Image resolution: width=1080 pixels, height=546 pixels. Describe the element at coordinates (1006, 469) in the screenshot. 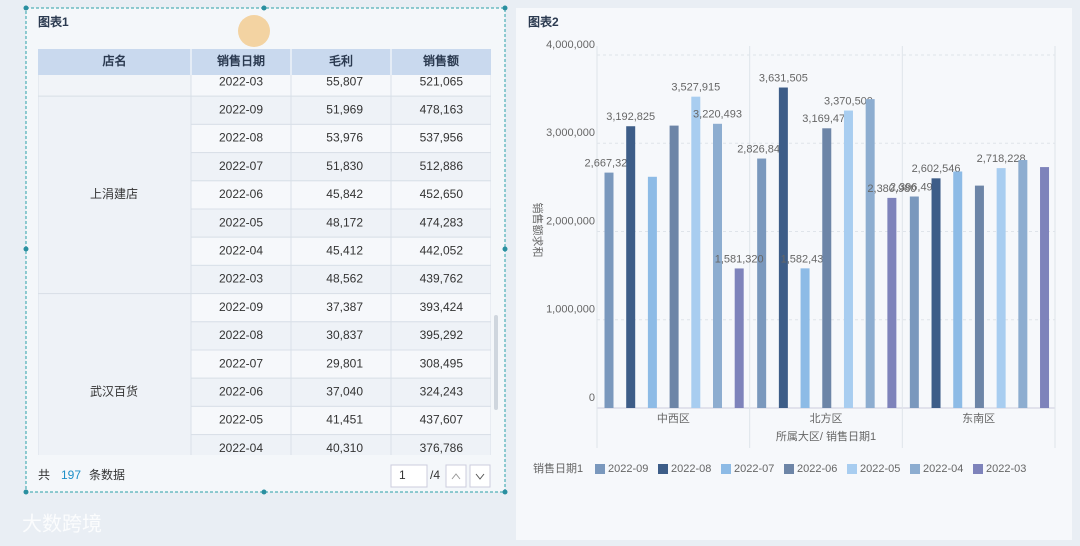

I see `legend-label: 2022-03` at that location.